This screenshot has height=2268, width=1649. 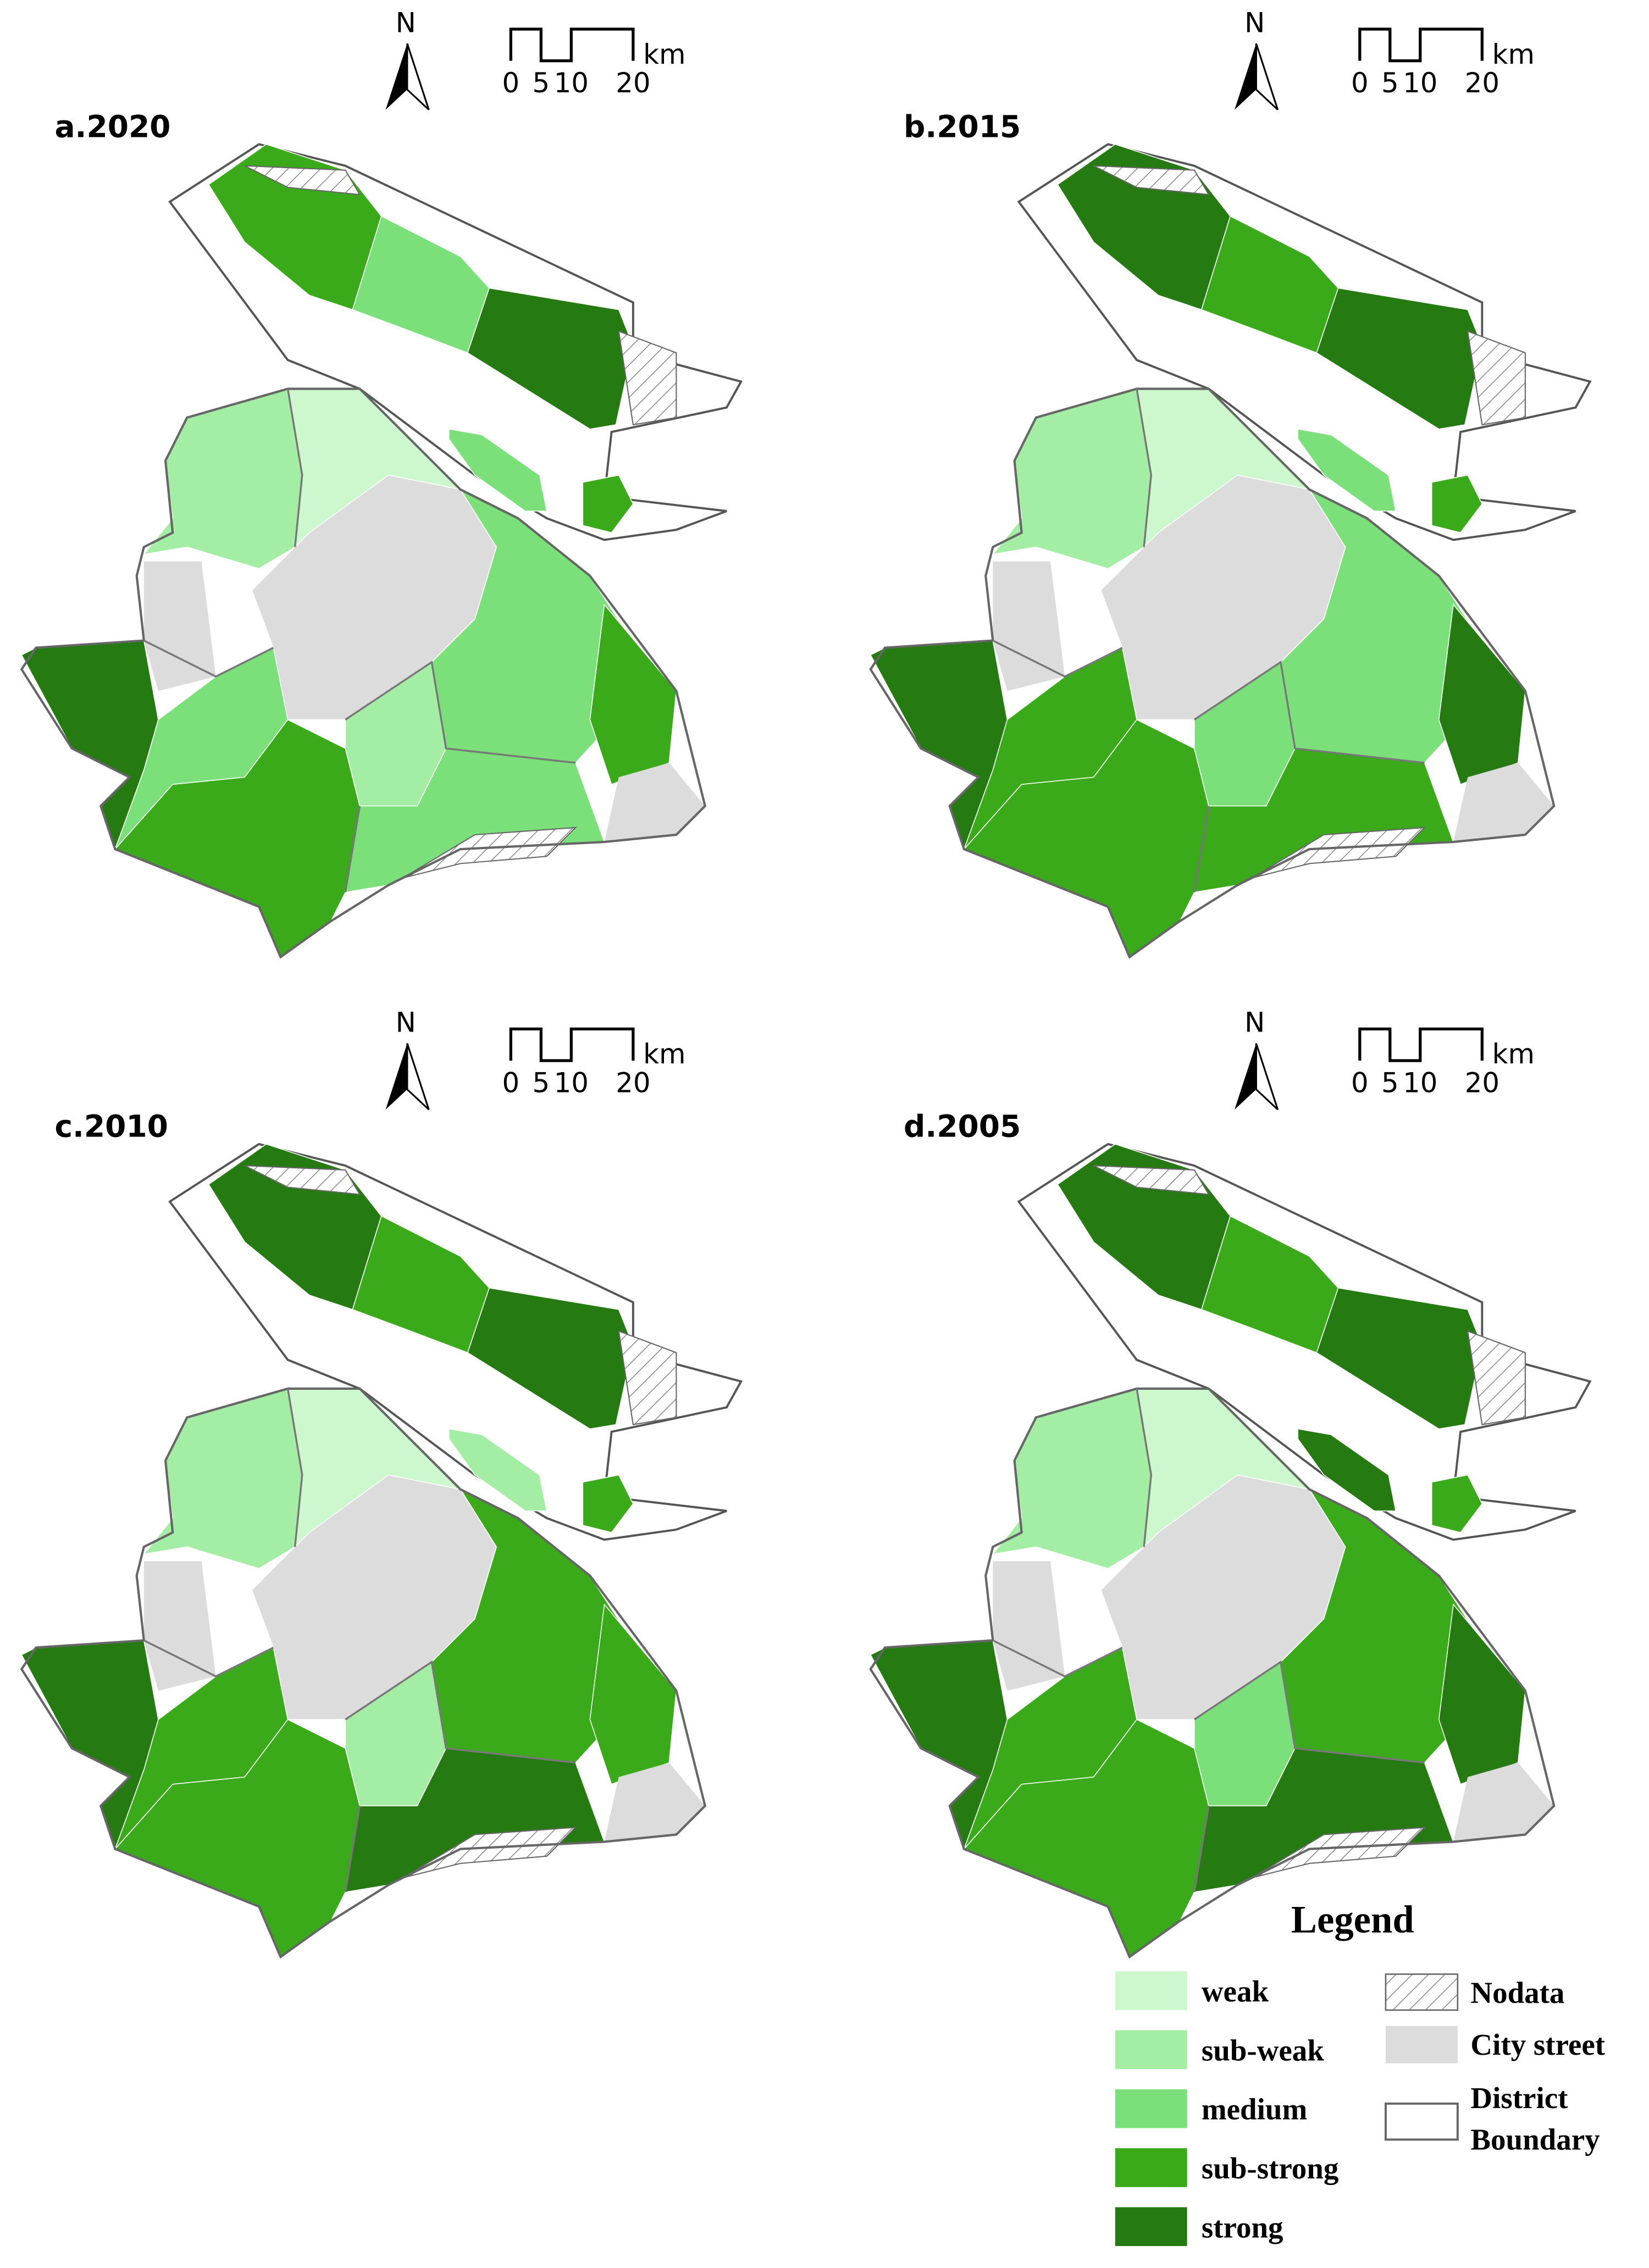 I want to click on legend-title: Legend, so click(x=1352, y=1919).